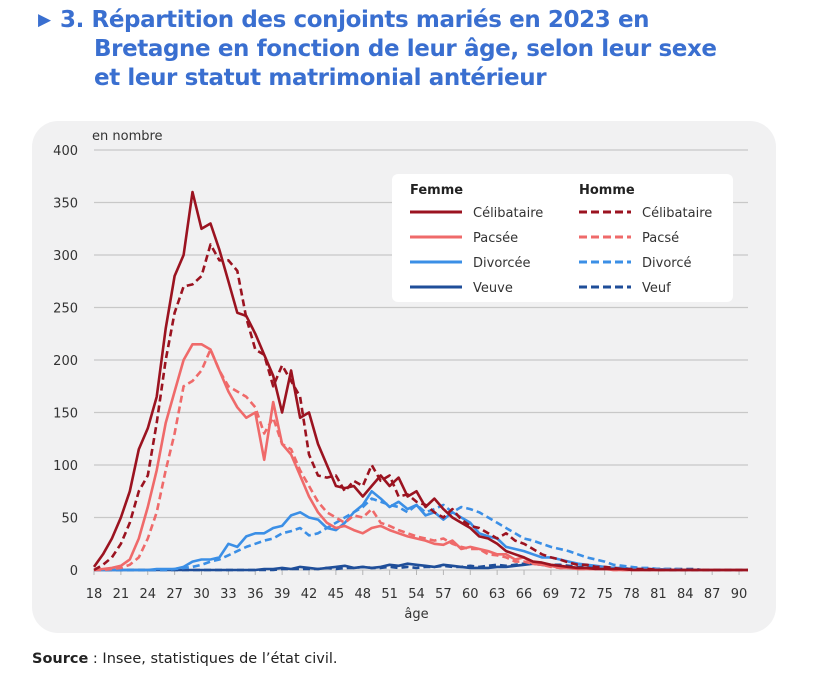 This screenshot has width=832, height=694. Describe the element at coordinates (604, 594) in the screenshot. I see `x-tick-label: 75` at that location.